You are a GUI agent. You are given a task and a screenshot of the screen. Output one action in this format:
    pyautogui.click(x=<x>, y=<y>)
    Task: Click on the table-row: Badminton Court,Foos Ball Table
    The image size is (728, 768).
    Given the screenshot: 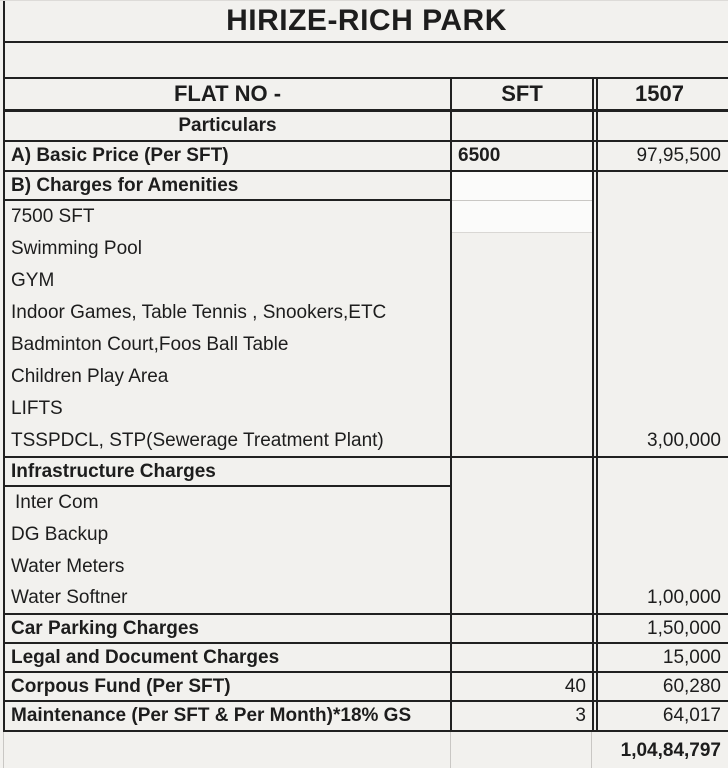 What is the action you would take?
    pyautogui.click(x=365, y=345)
    